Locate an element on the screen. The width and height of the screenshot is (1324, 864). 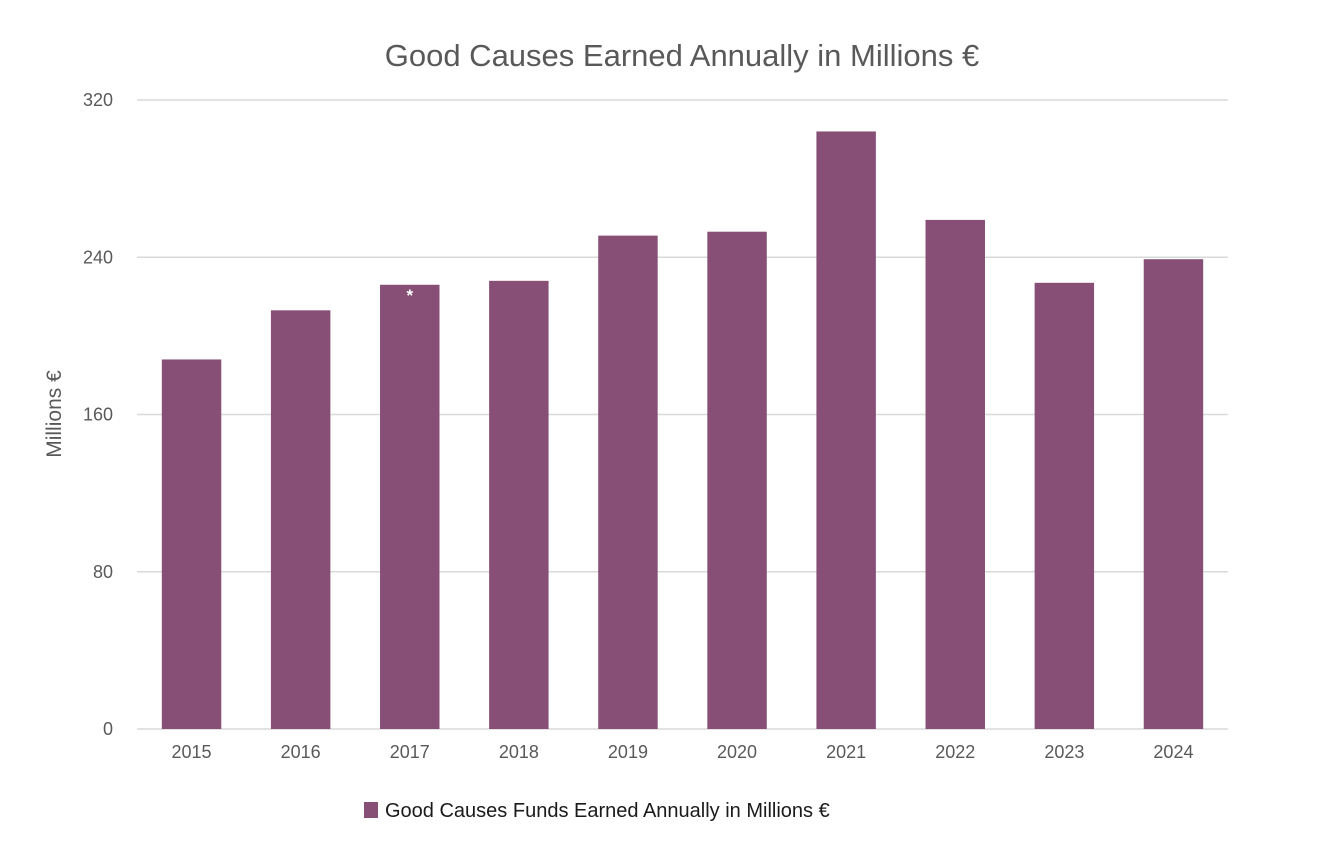
y-tick-label: 320 is located at coordinates (98, 100).